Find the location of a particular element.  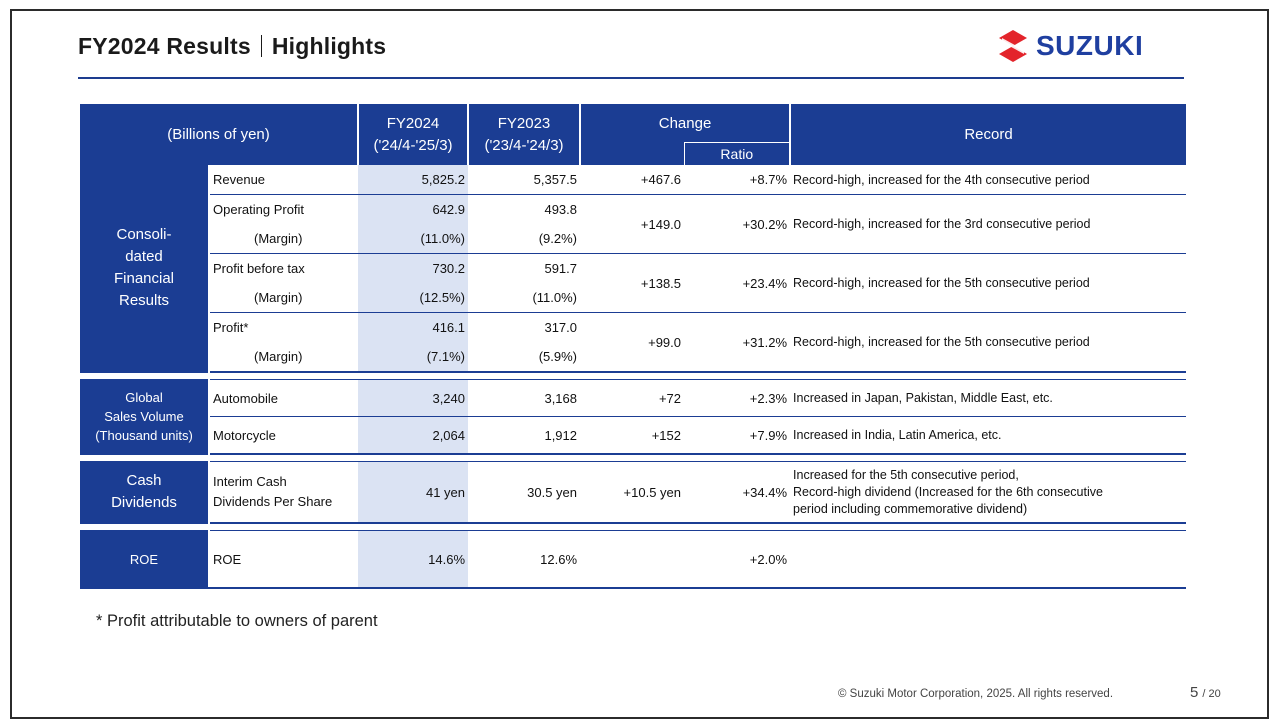

group-global-sales-label: Global Sales Volume (Thousand units) is located at coordinates (144, 416).